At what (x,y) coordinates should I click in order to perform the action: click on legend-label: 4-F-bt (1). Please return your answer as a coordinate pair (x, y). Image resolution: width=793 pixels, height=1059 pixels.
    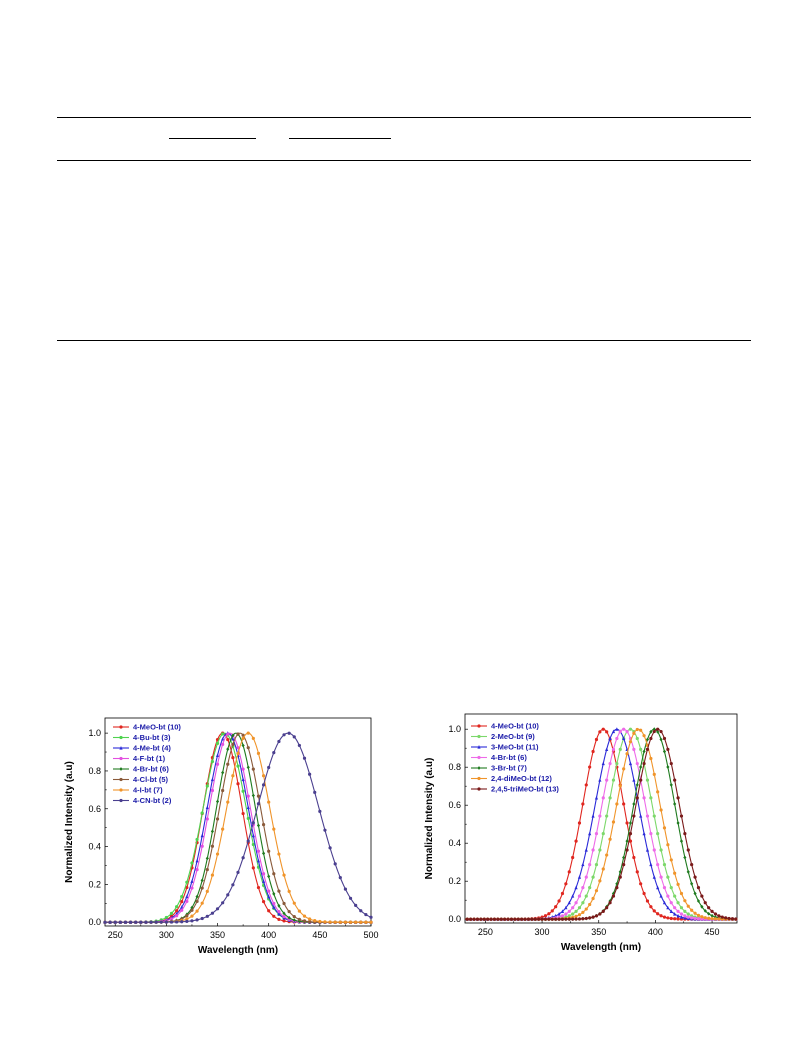
    Looking at the image, I should click on (149, 758).